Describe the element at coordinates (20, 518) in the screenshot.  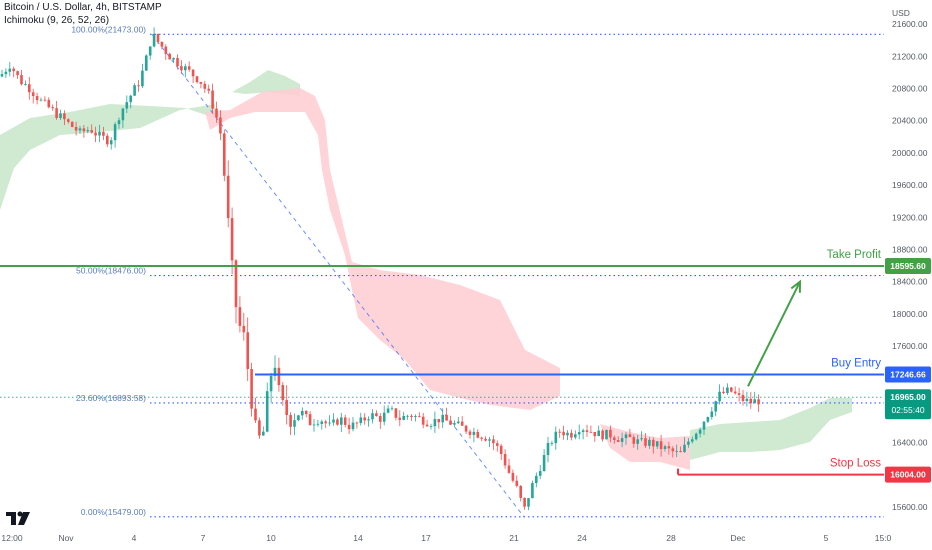
I see `tradingview-logo-icon` at that location.